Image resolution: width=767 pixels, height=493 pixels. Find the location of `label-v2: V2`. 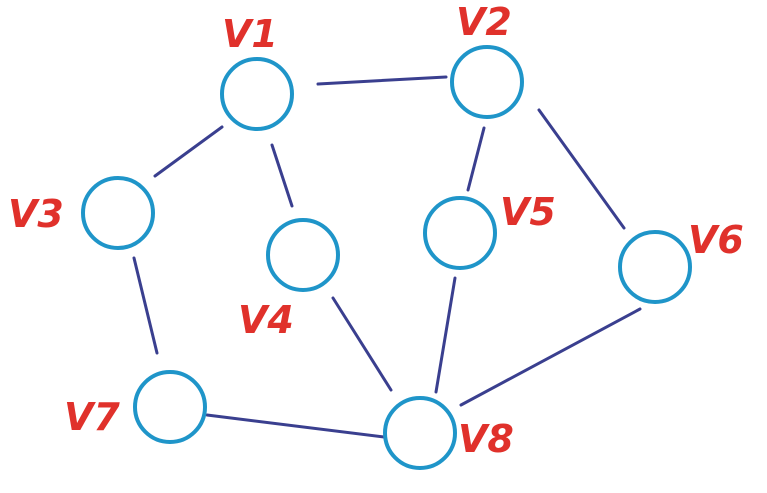

label-v2: V2 is located at coordinates (484, 22).